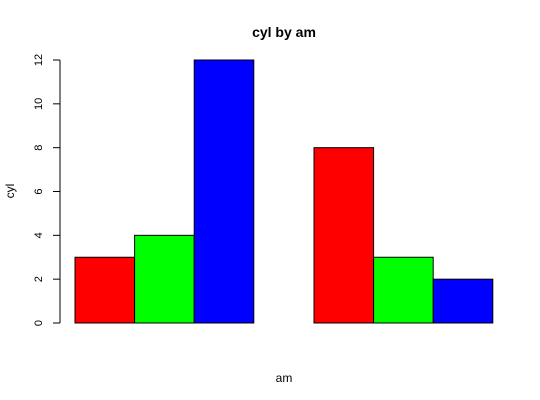 This screenshot has height=400, width=540. Describe the element at coordinates (39, 104) in the screenshot. I see `y-tick-label: 10` at that location.